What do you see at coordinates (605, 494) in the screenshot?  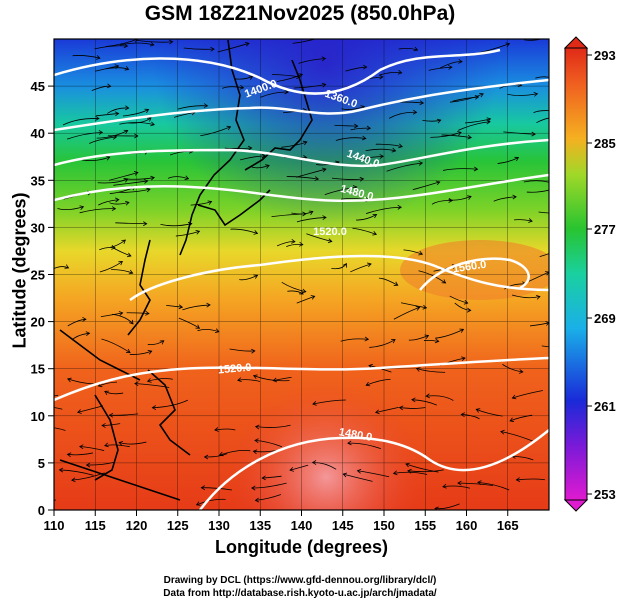 I see `colorbar-tick-label: 253` at bounding box center [605, 494].